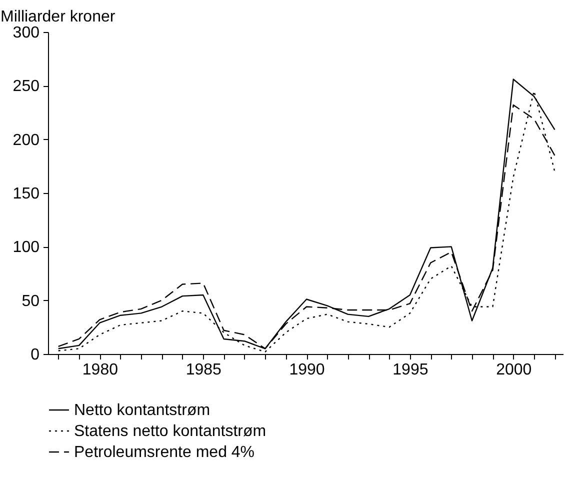 This screenshot has width=578, height=484. I want to click on x-tick-label: 1995, so click(410, 370).